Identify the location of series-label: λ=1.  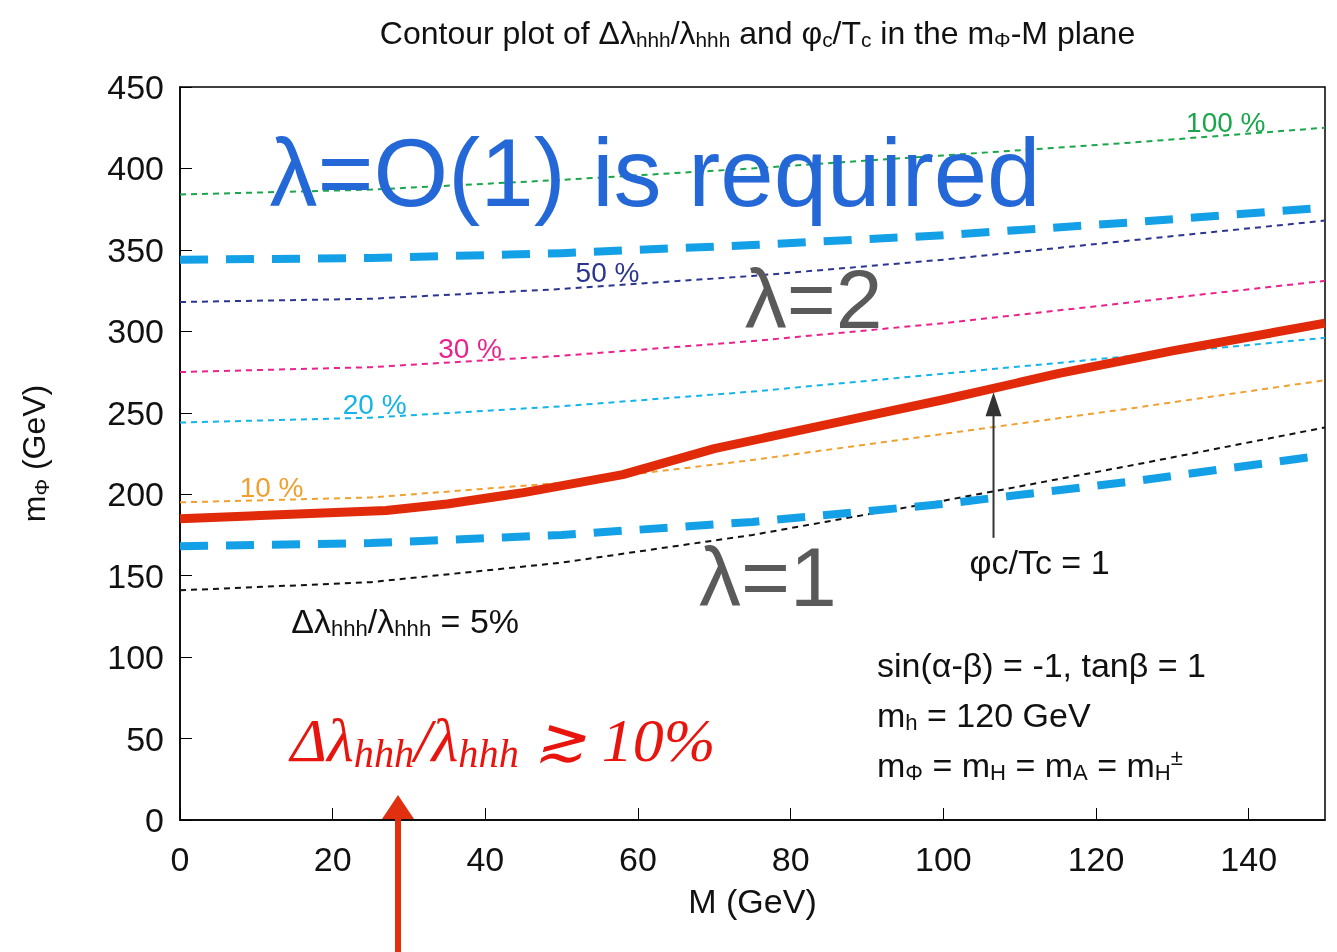
(767, 577).